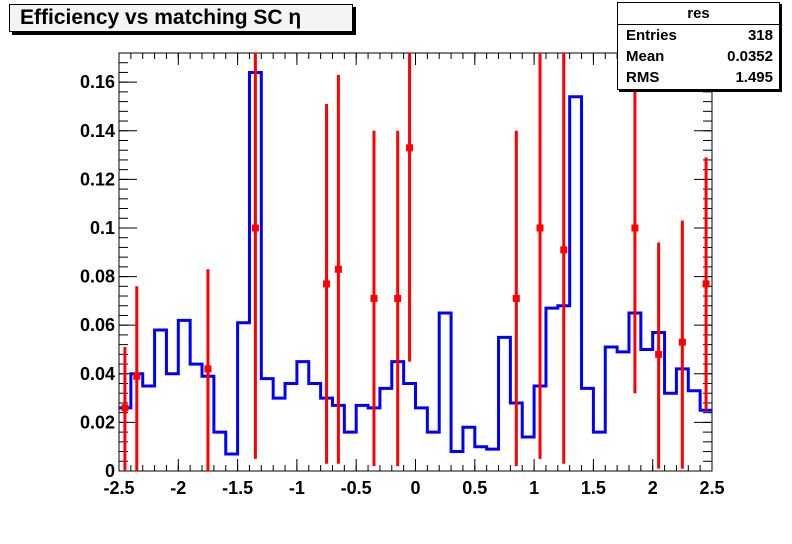 This screenshot has height=544, width=792. Describe the element at coordinates (102, 228) in the screenshot. I see `y-tick-label: 0.1` at that location.